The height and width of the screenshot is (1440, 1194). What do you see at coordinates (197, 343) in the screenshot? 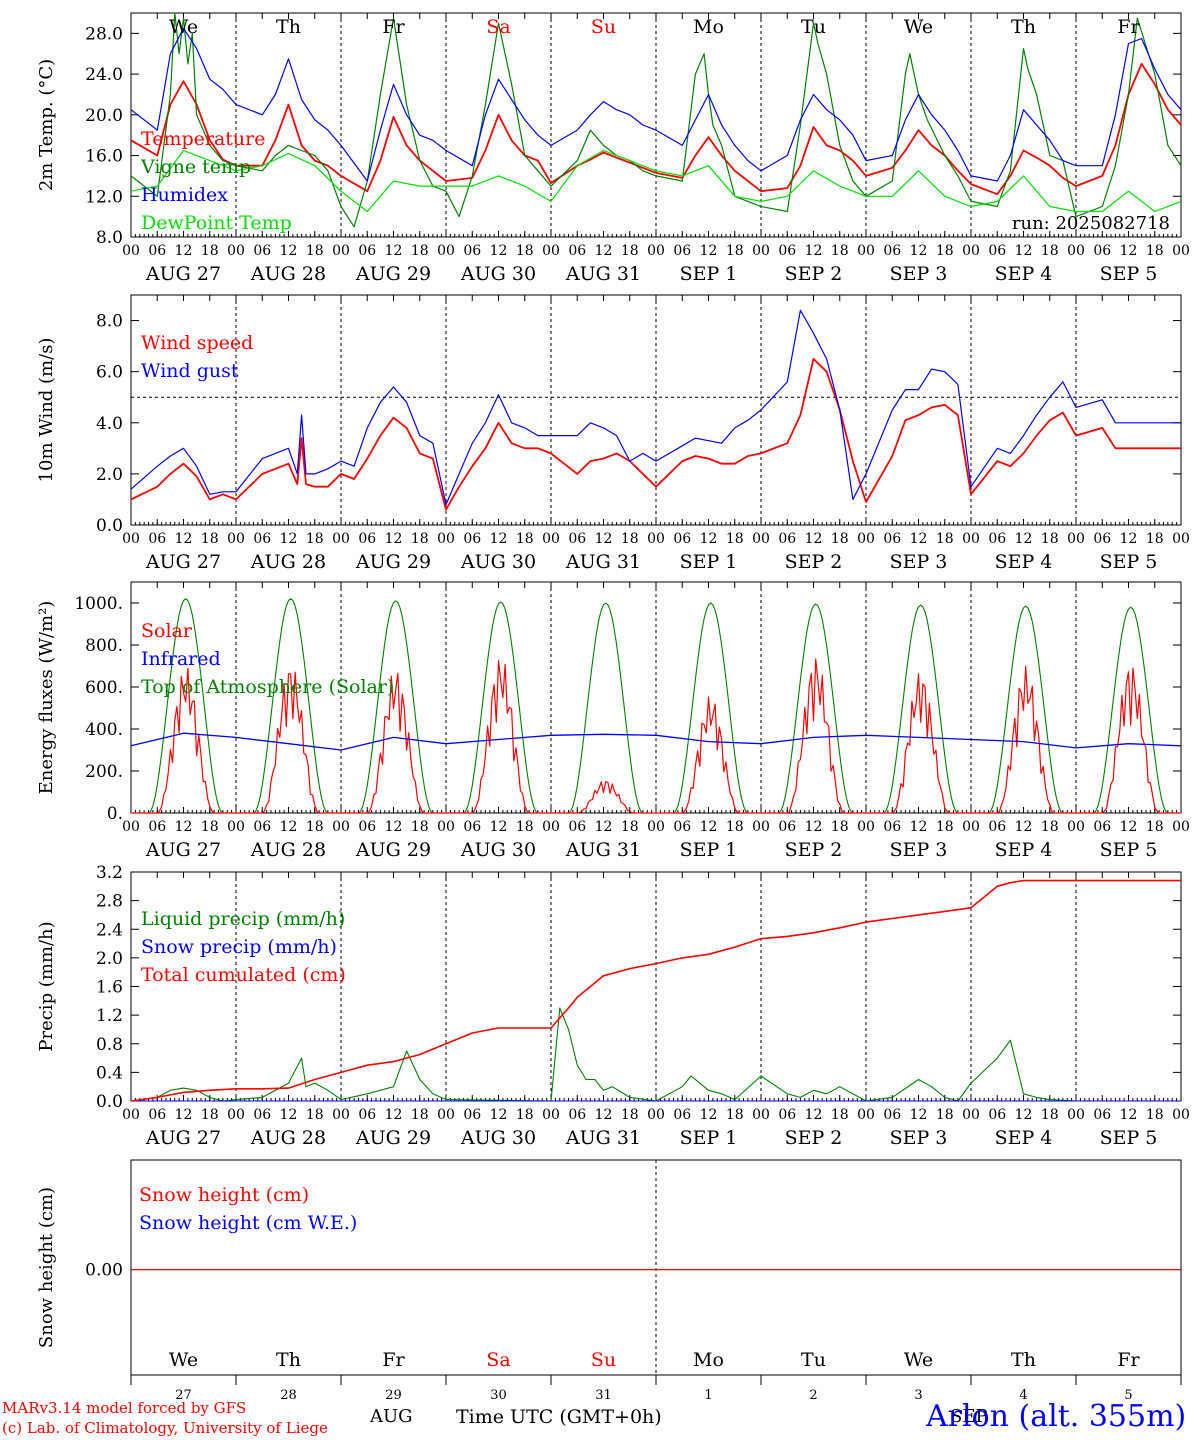
I see `legend-wind-speed: Wind speed` at bounding box center [197, 343].